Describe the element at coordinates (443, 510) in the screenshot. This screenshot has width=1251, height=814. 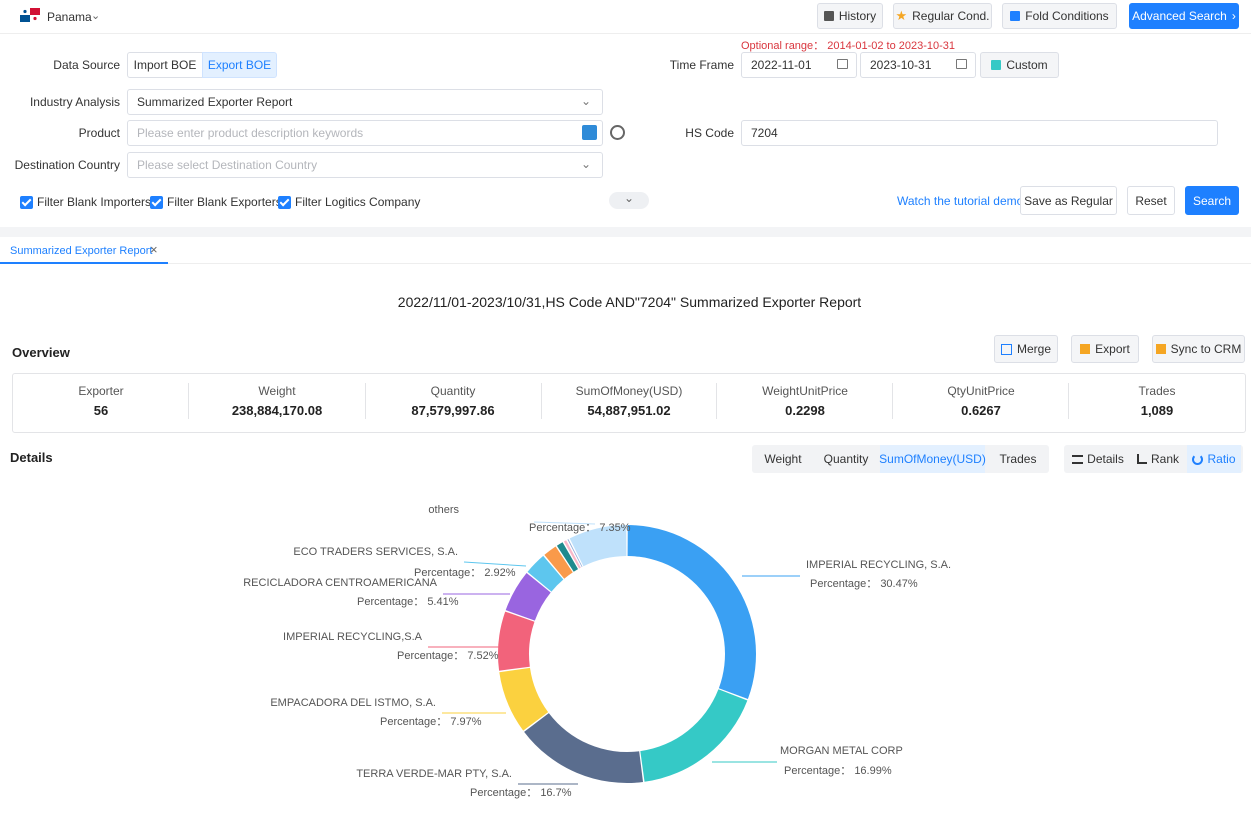
I see `slice-name-label: others` at that location.